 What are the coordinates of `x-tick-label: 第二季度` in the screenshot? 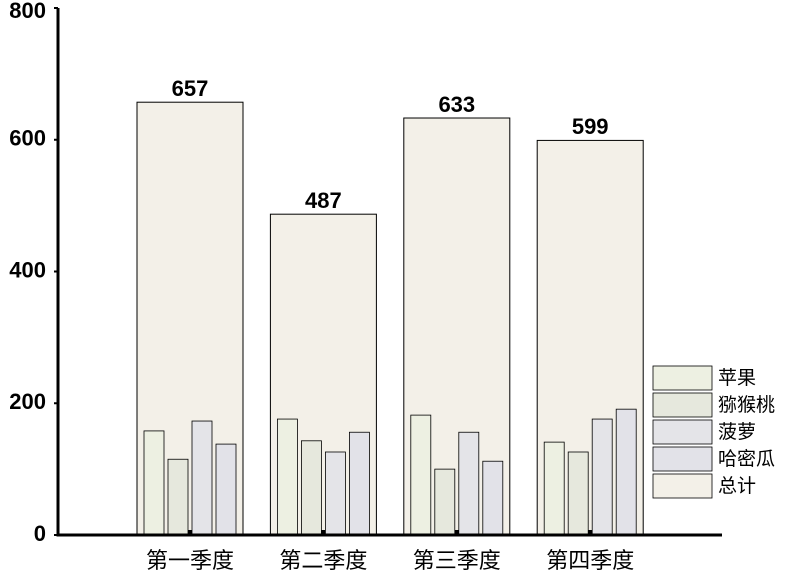 It's located at (323, 561).